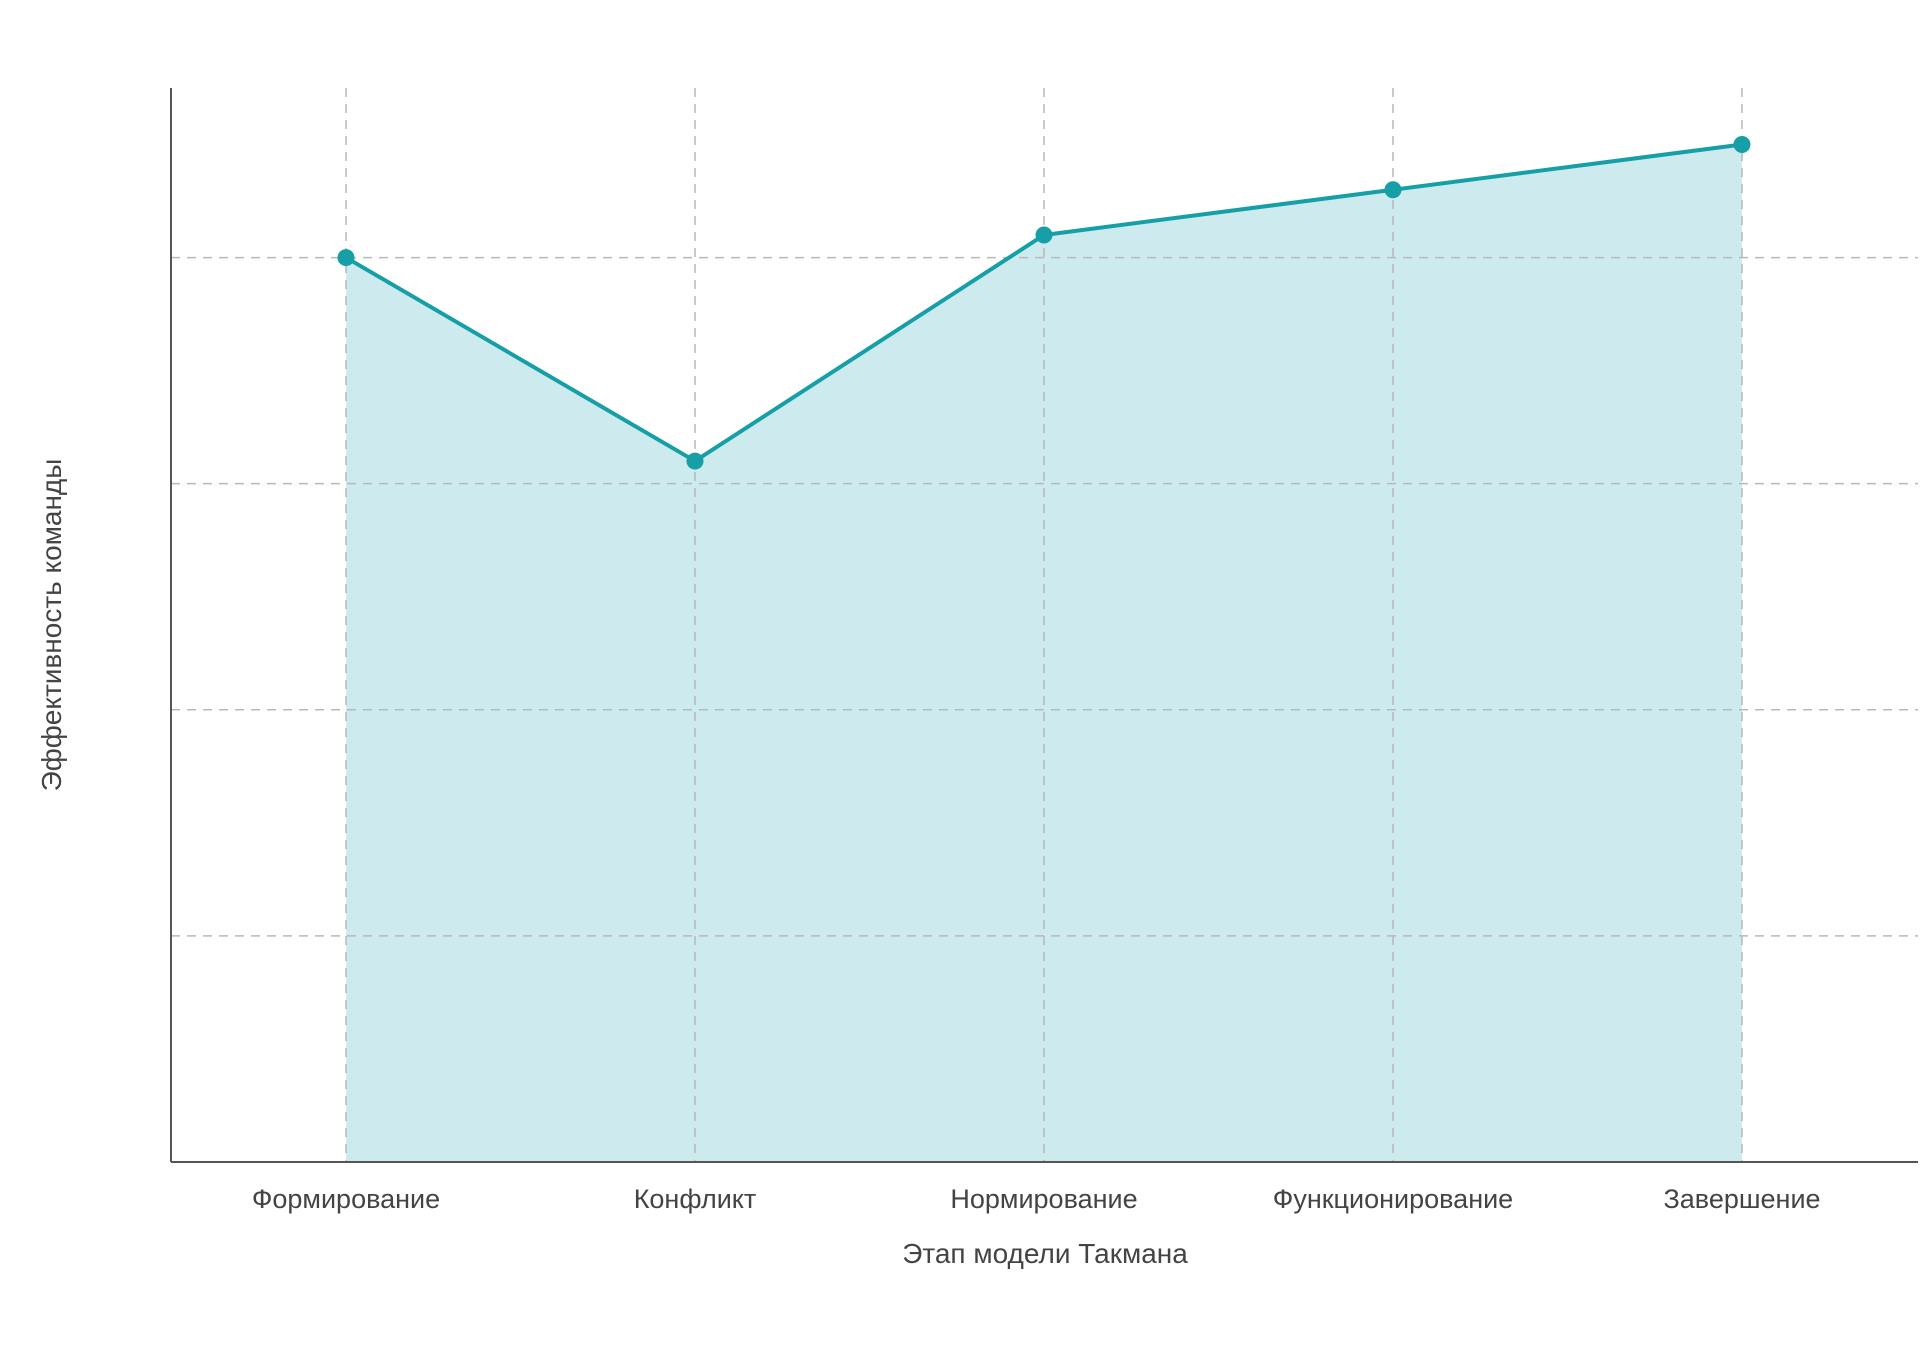 The image size is (1920, 1358). What do you see at coordinates (695, 1199) in the screenshot?
I see `x-tick-label: Конфликт` at bounding box center [695, 1199].